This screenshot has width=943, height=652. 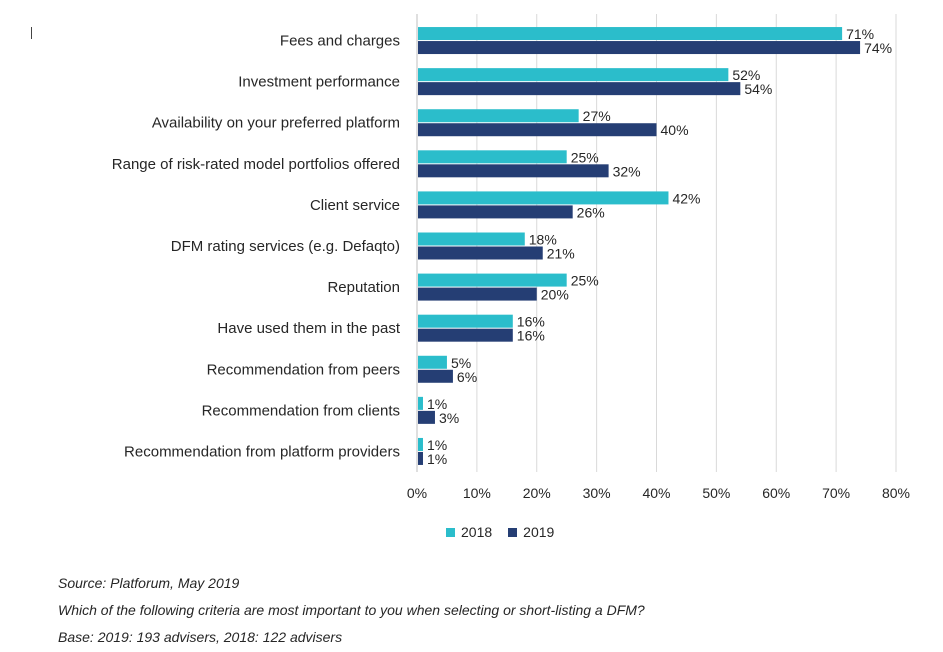 I want to click on category-label: Reputation, so click(x=363, y=287).